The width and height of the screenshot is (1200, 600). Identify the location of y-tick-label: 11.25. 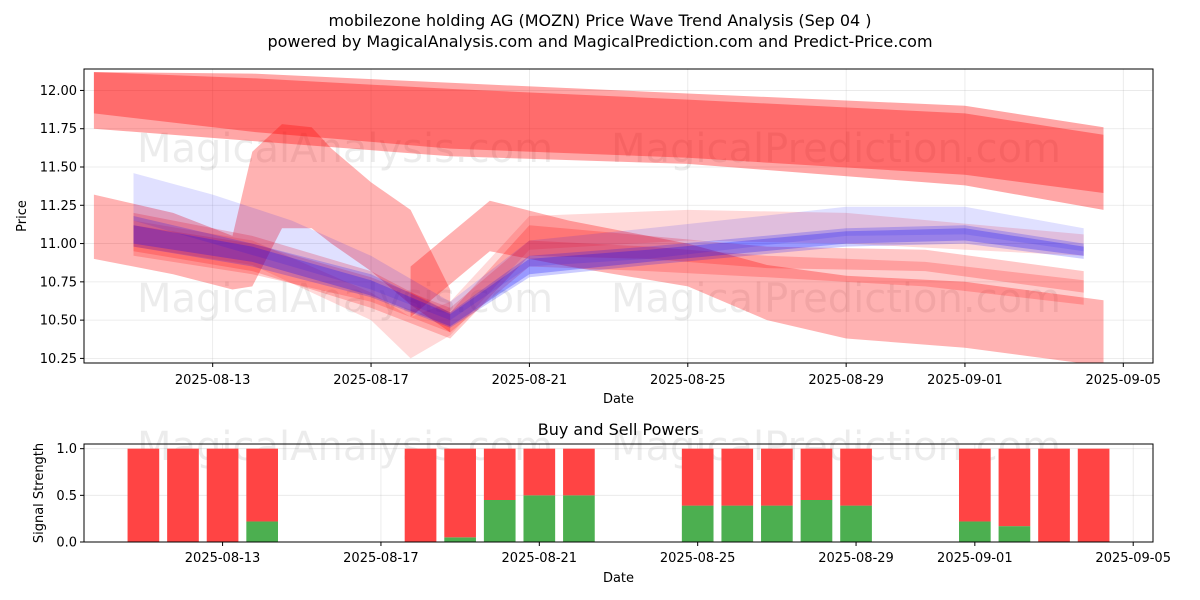
(58, 206).